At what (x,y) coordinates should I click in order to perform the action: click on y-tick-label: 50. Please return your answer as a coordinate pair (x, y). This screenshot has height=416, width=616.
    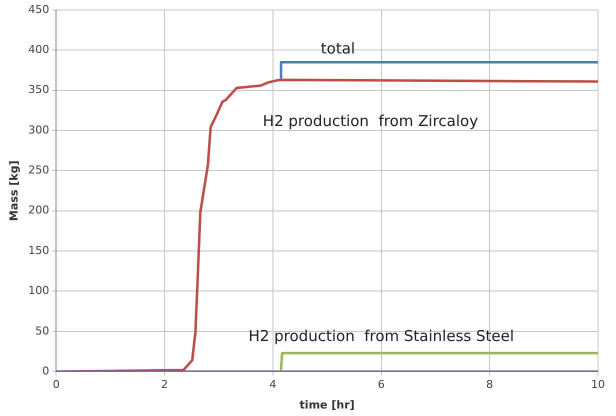
    Looking at the image, I should click on (42, 331).